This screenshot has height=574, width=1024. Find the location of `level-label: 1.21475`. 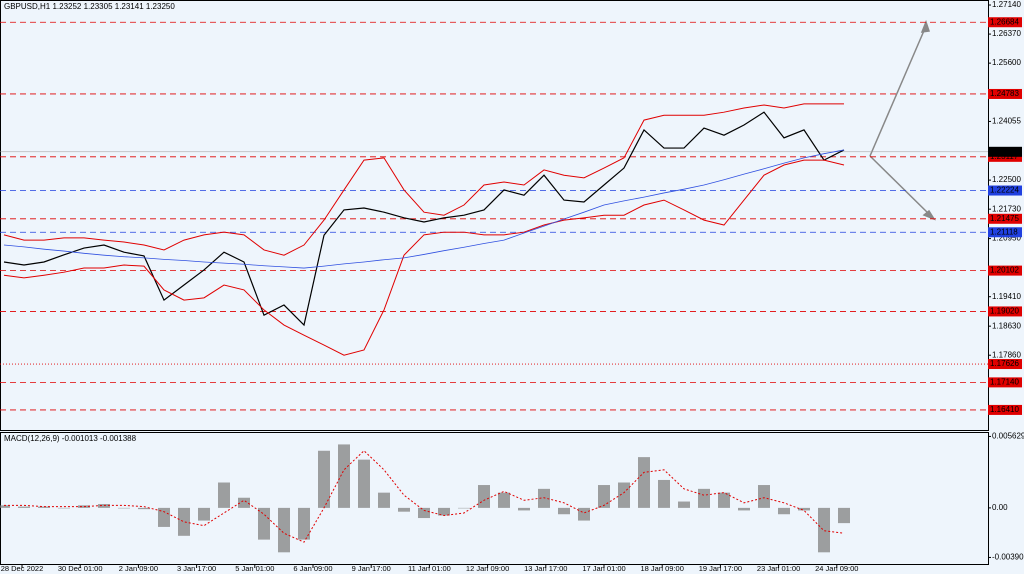

level-label: 1.21475 is located at coordinates (1004, 218).